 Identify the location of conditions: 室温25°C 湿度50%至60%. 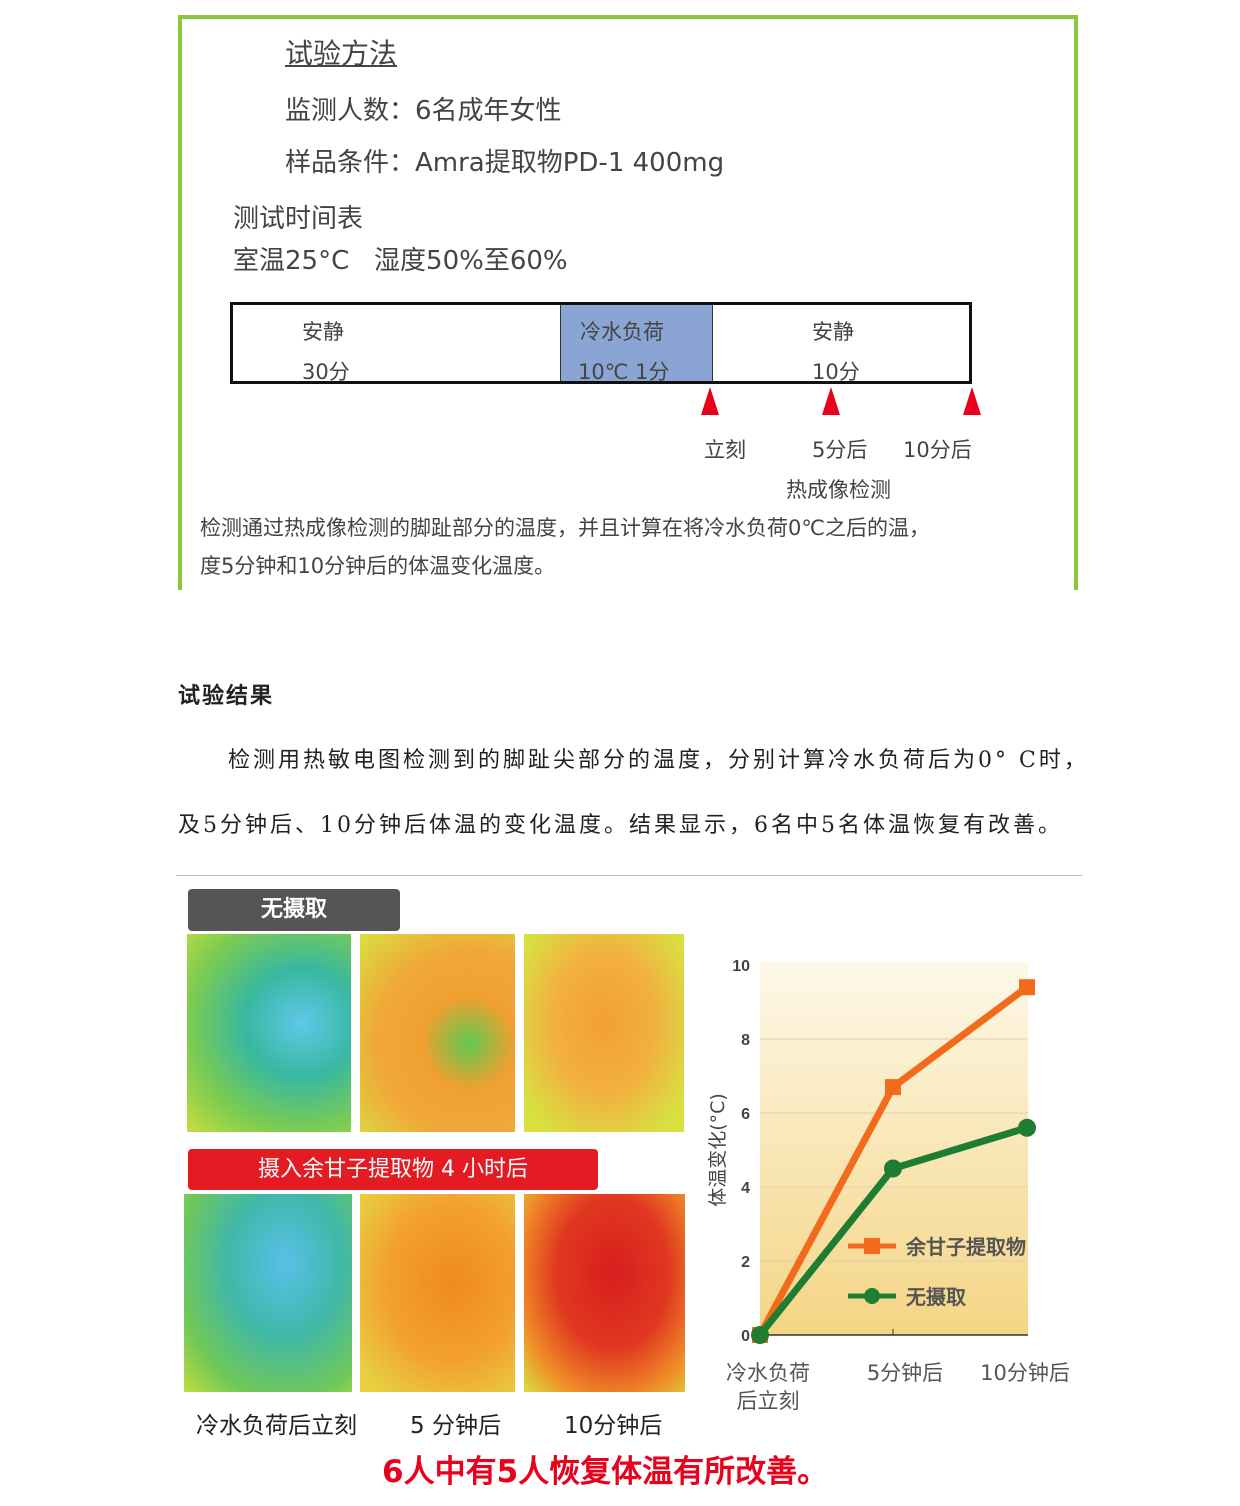
(400, 261).